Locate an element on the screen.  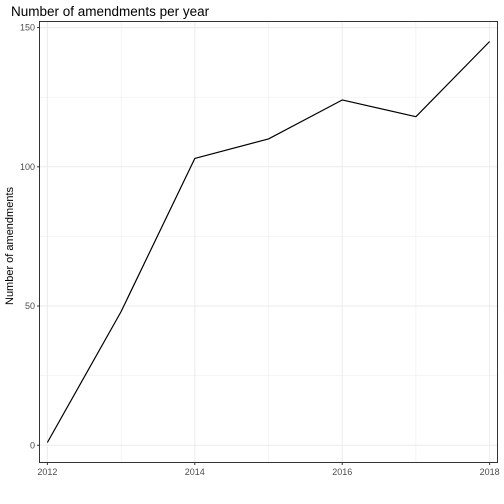
y-tick-label: 0 is located at coordinates (32, 445).